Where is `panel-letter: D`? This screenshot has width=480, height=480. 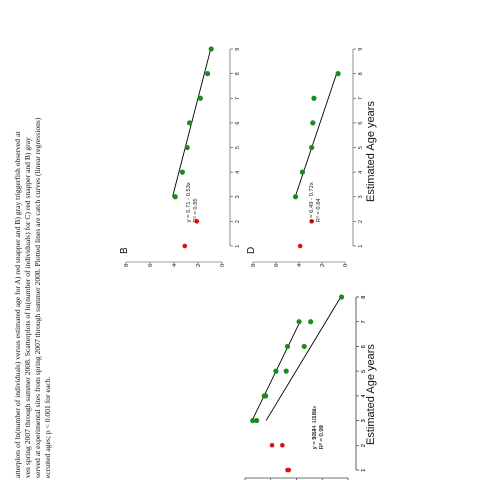
panel-letter: D is located at coordinates (251, 250).